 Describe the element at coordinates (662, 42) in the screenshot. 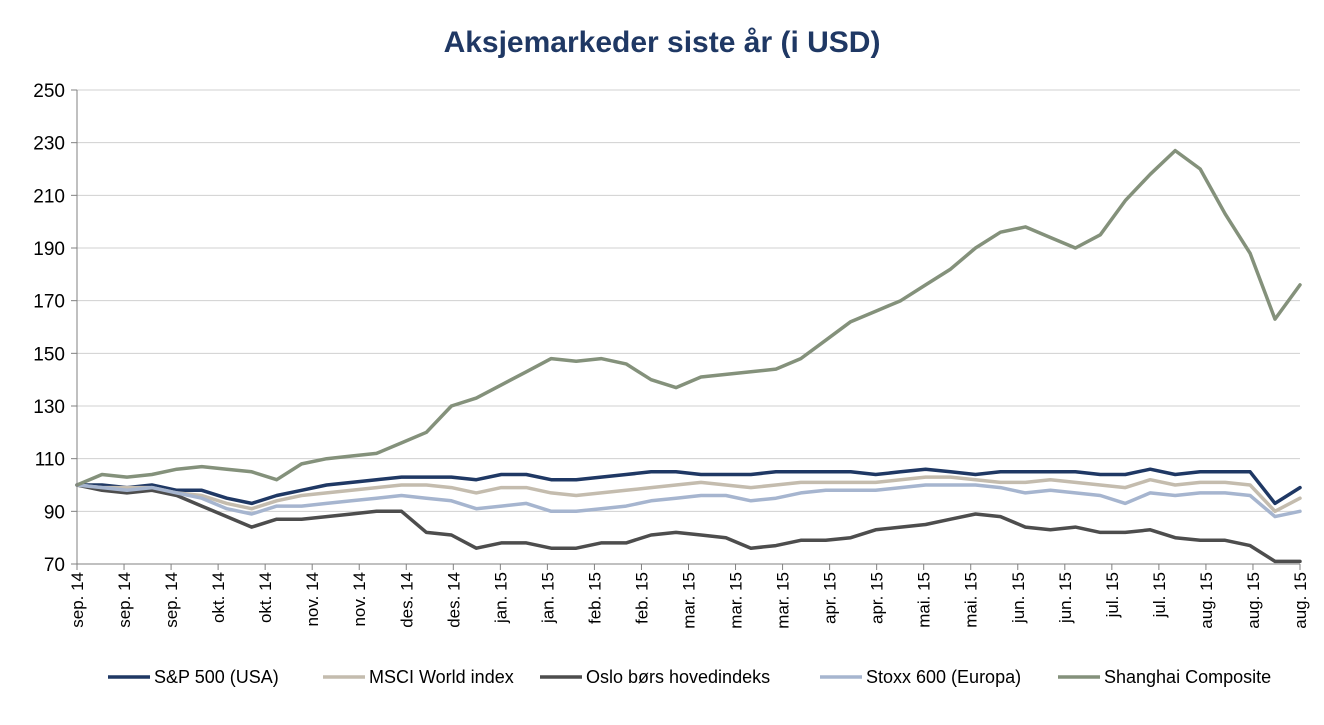

I see `chart-title: Aksjemarkeder siste år (i USD)` at that location.